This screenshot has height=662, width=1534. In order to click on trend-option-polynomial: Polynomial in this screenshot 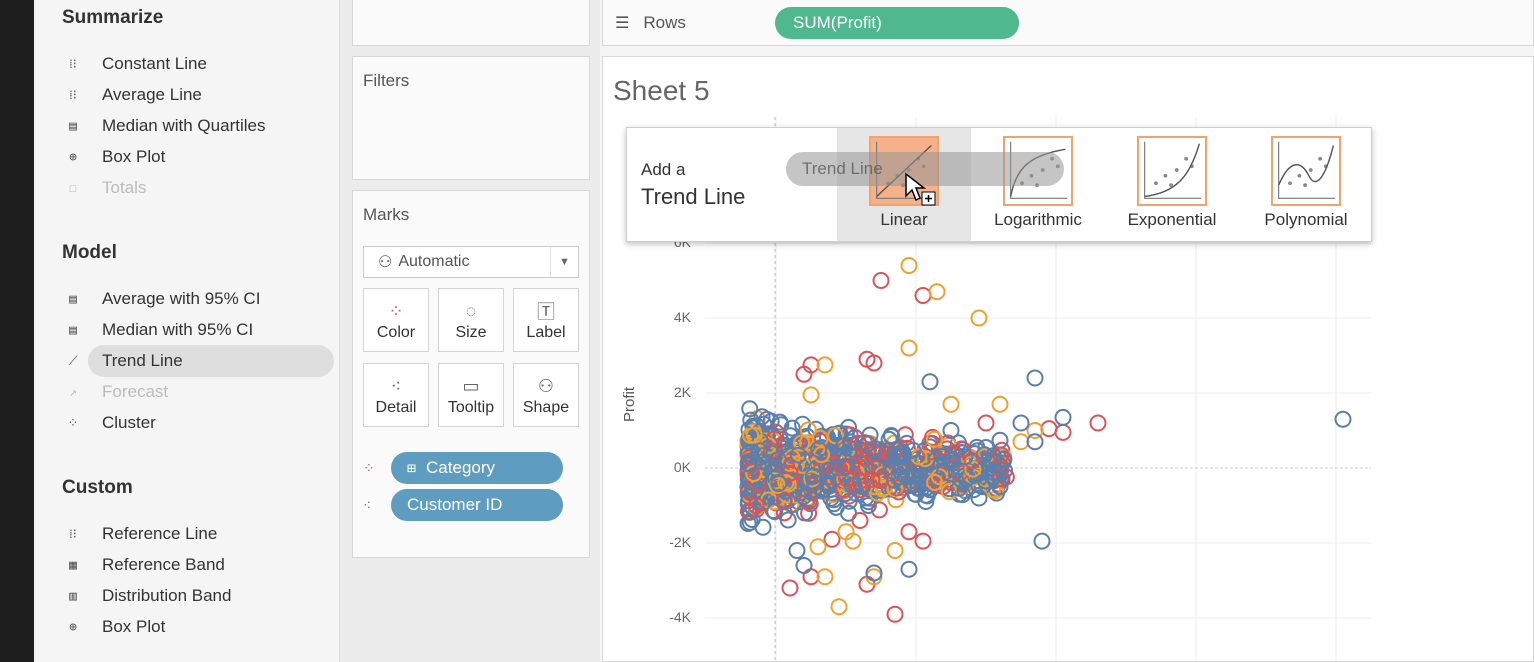, I will do `click(1306, 184)`.